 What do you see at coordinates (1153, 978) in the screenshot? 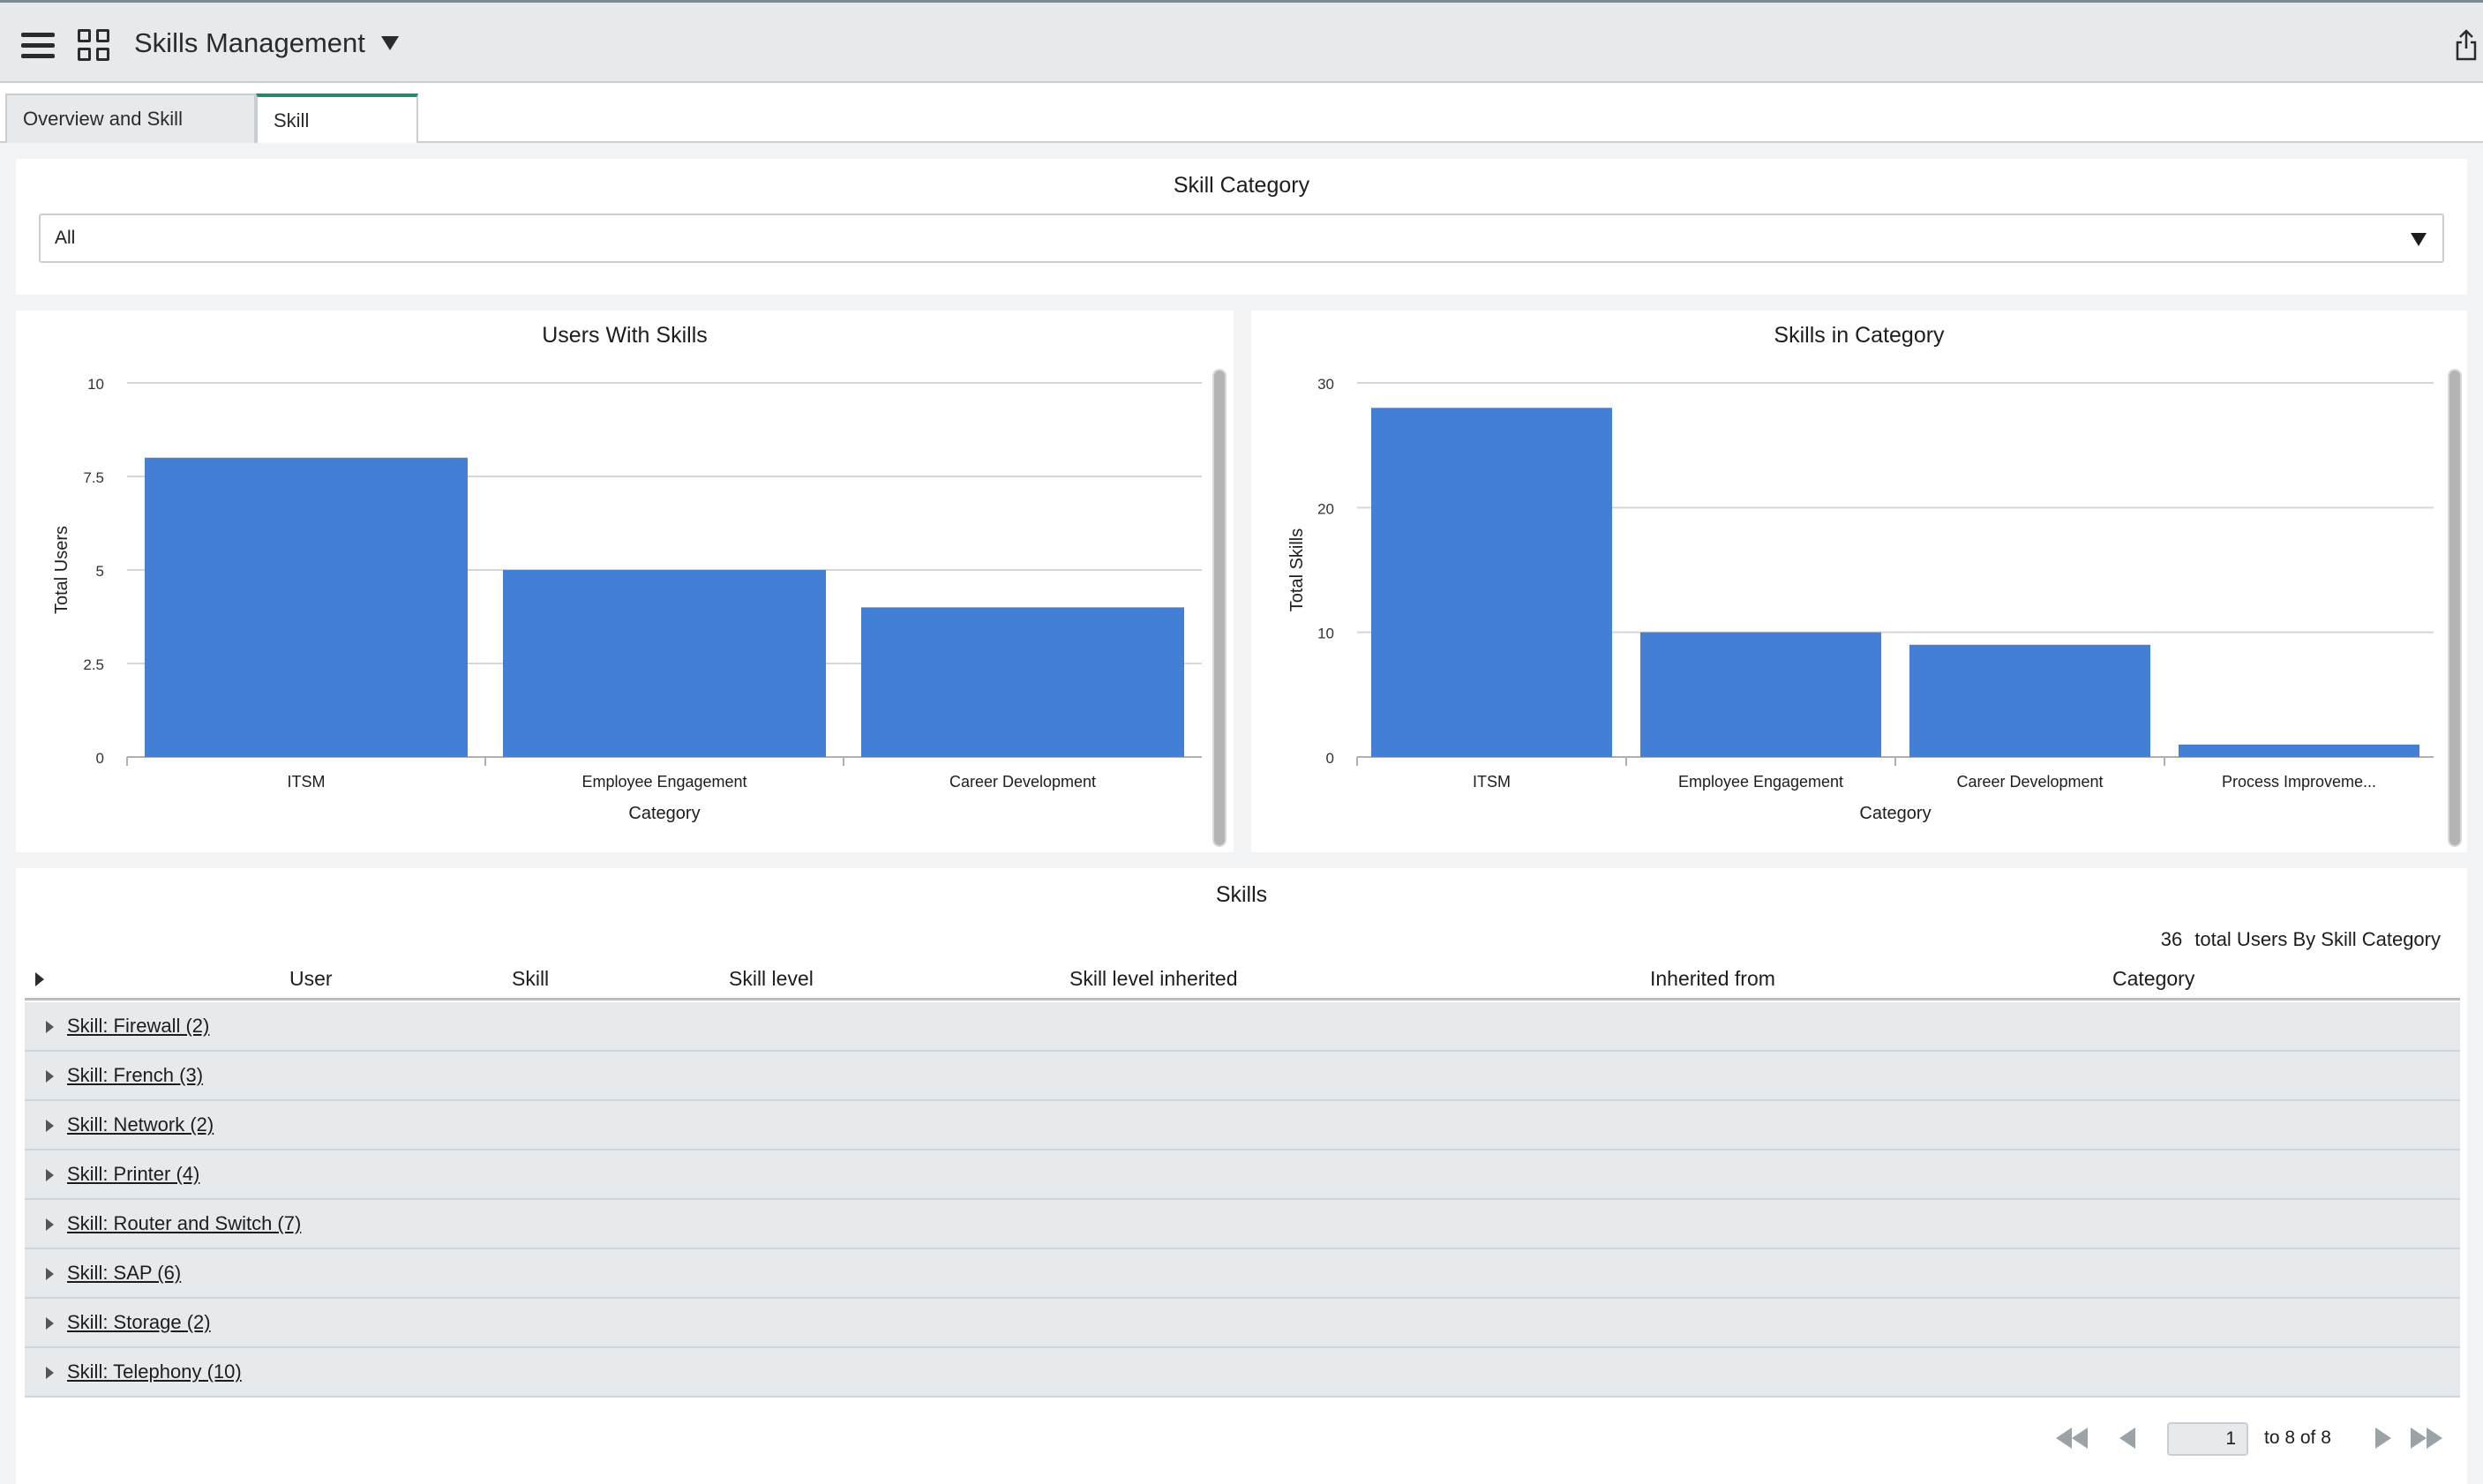
I see `column-skill-level-inherited: Skill level inherited` at bounding box center [1153, 978].